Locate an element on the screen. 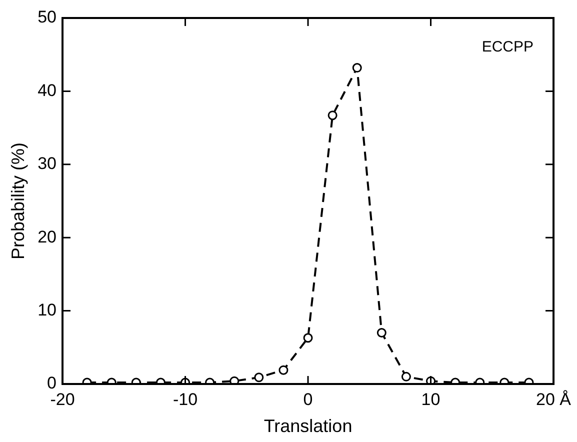 The image size is (577, 442). annotation: ECCPP is located at coordinates (508, 47).